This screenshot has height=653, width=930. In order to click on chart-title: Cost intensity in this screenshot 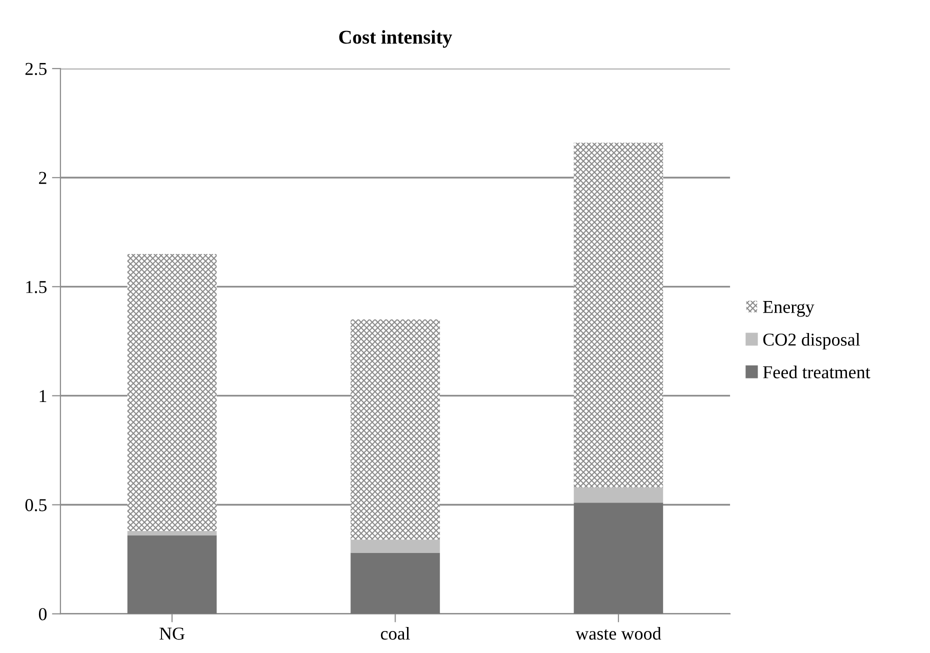, I will do `click(395, 39)`.